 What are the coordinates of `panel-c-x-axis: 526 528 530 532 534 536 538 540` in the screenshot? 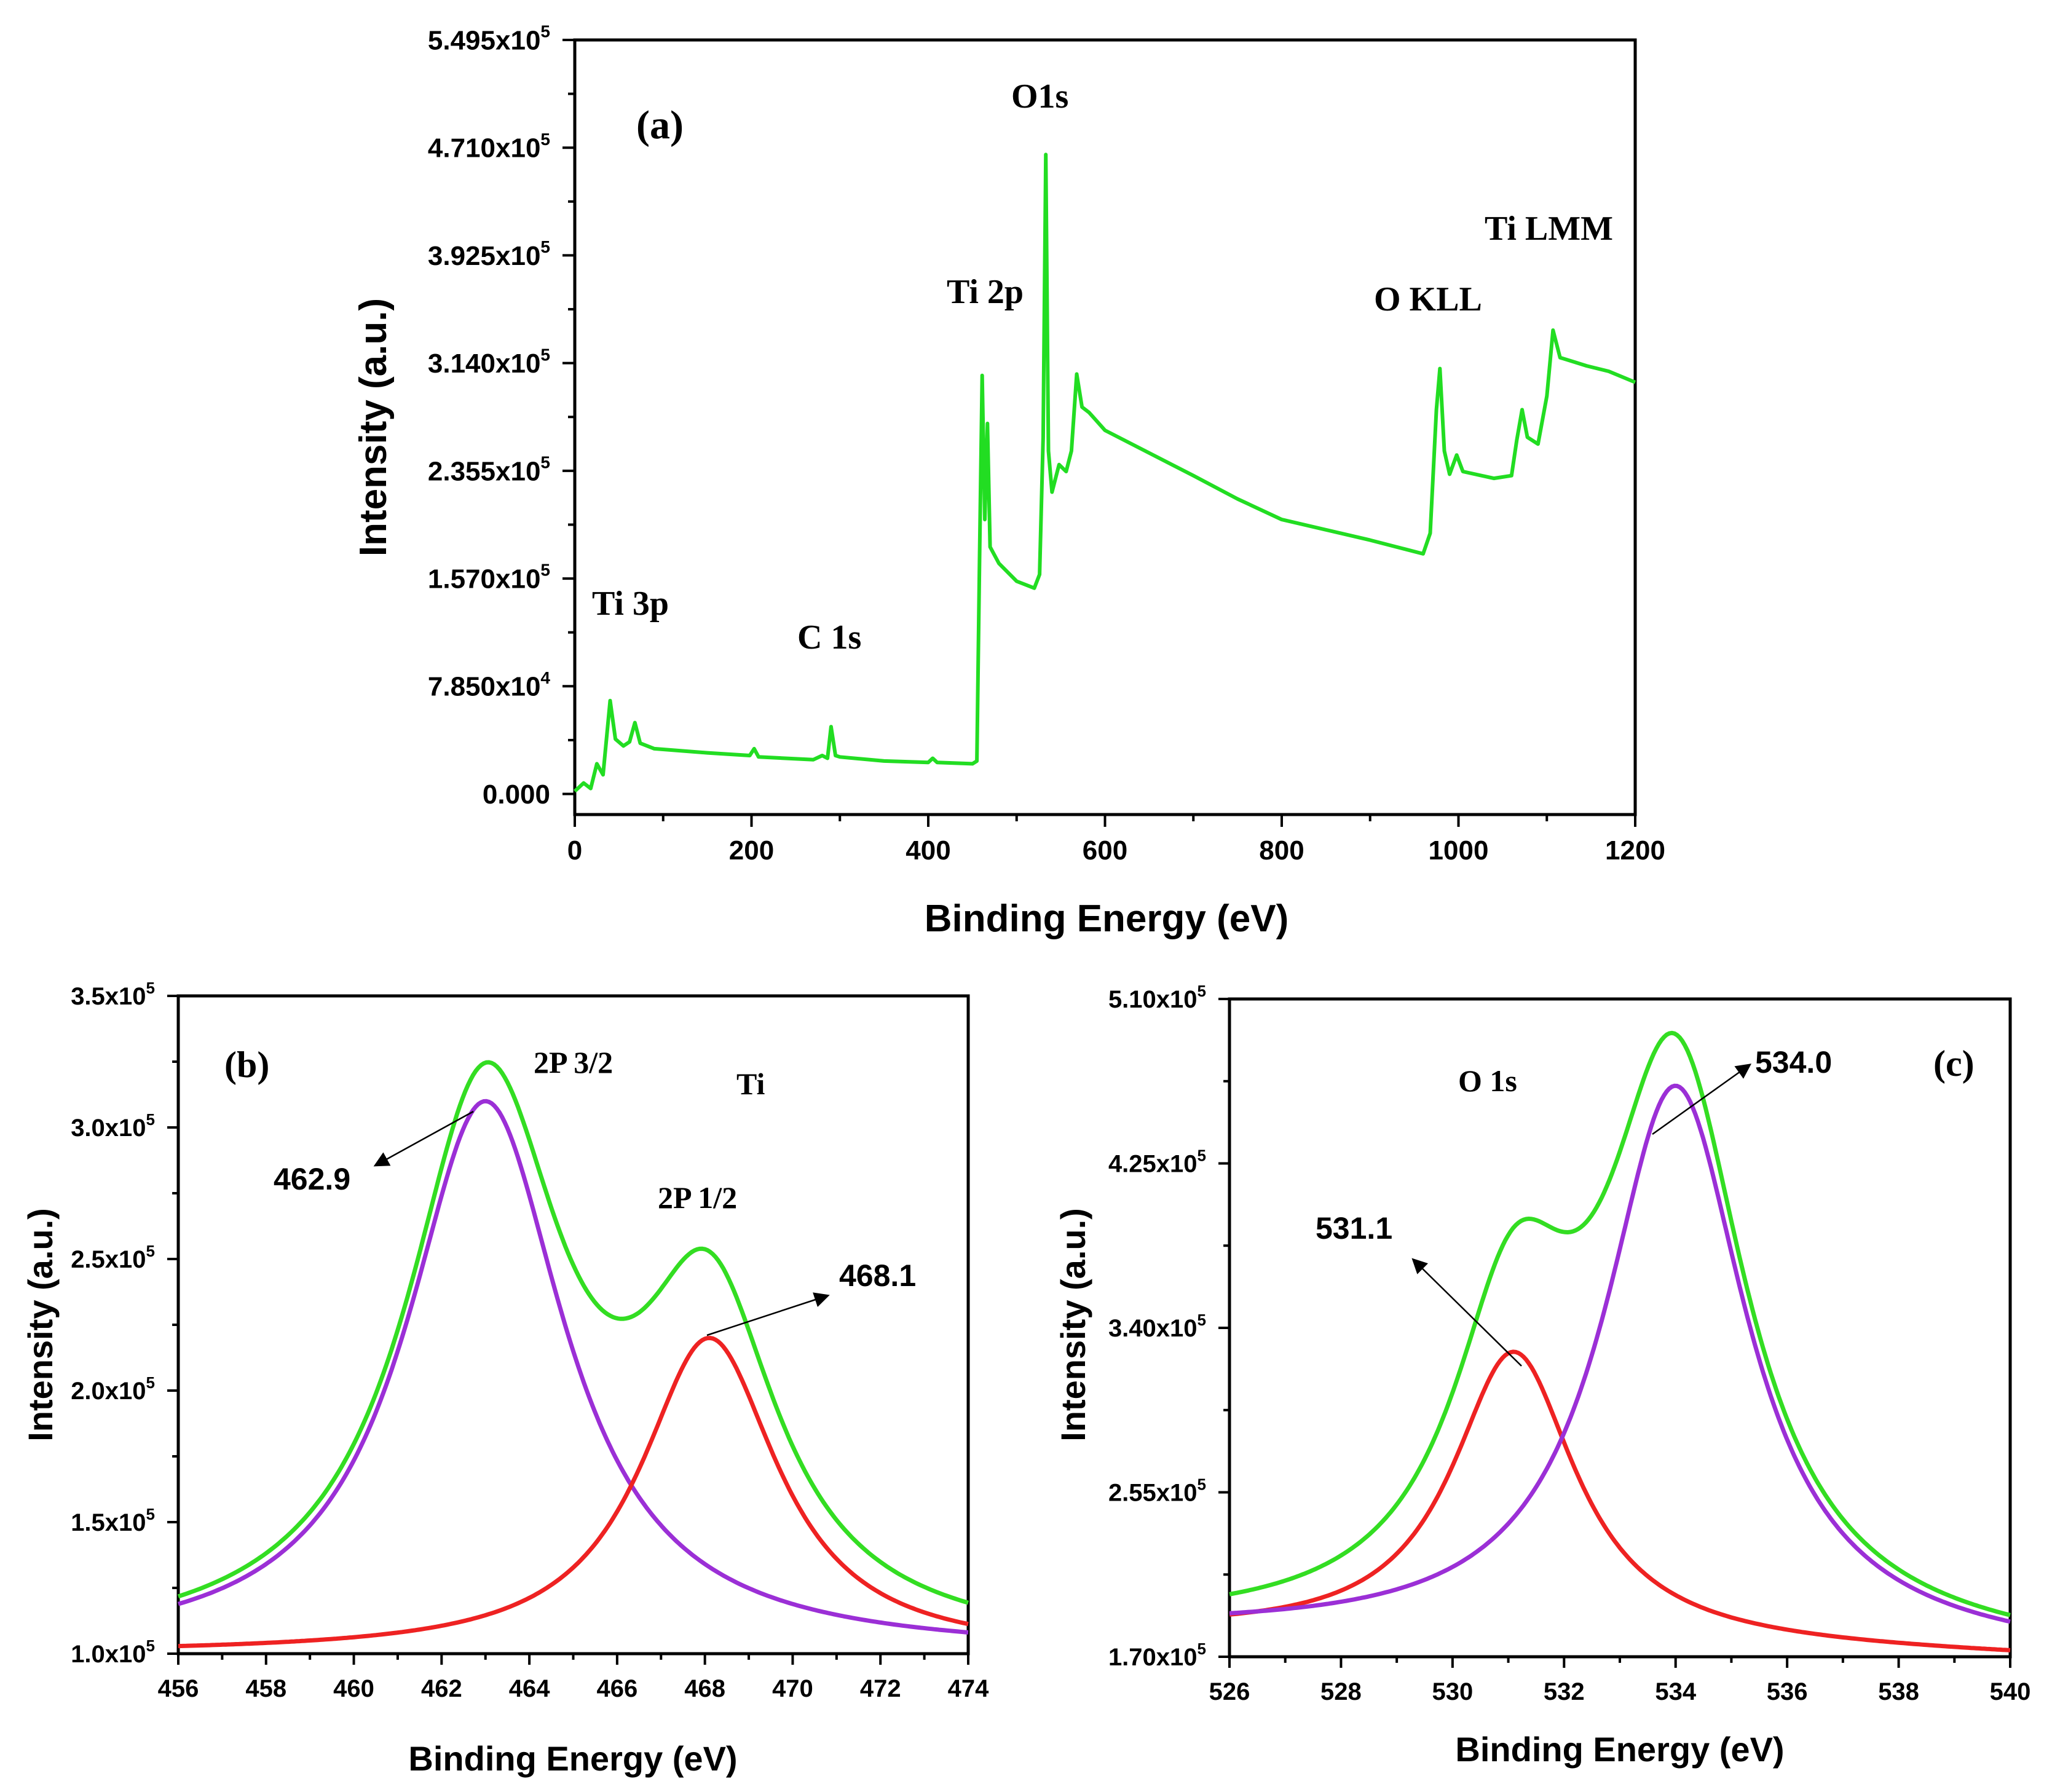 It's located at (1619, 1681).